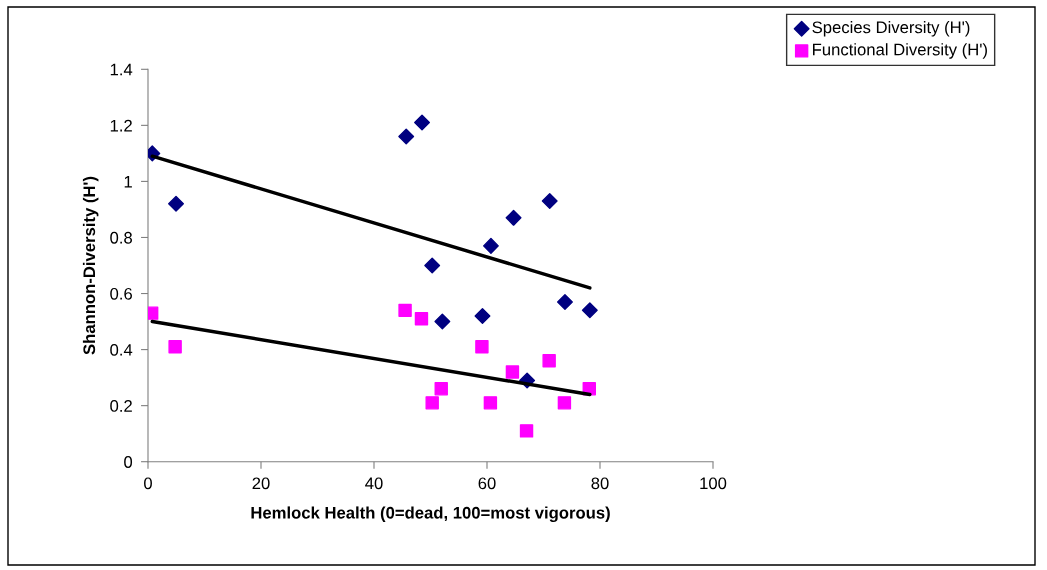 The width and height of the screenshot is (1047, 570). What do you see at coordinates (121, 237) in the screenshot?
I see `y-tick-label: 0.8` at bounding box center [121, 237].